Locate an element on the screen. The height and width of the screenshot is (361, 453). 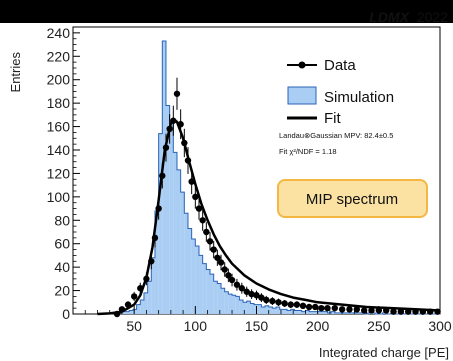
y-tick-label: 180 is located at coordinates (59, 103).